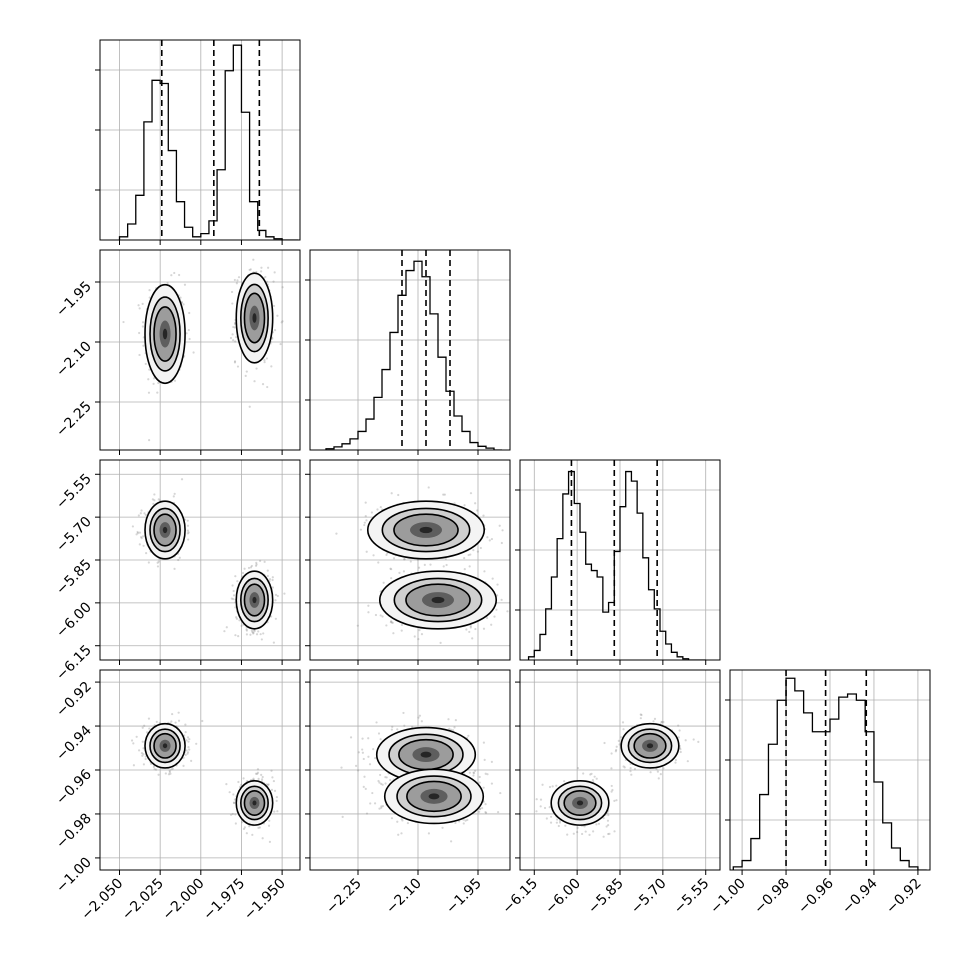 The height and width of the screenshot is (970, 970). I want to click on y-tick-label: −1.00, so click(74, 875).